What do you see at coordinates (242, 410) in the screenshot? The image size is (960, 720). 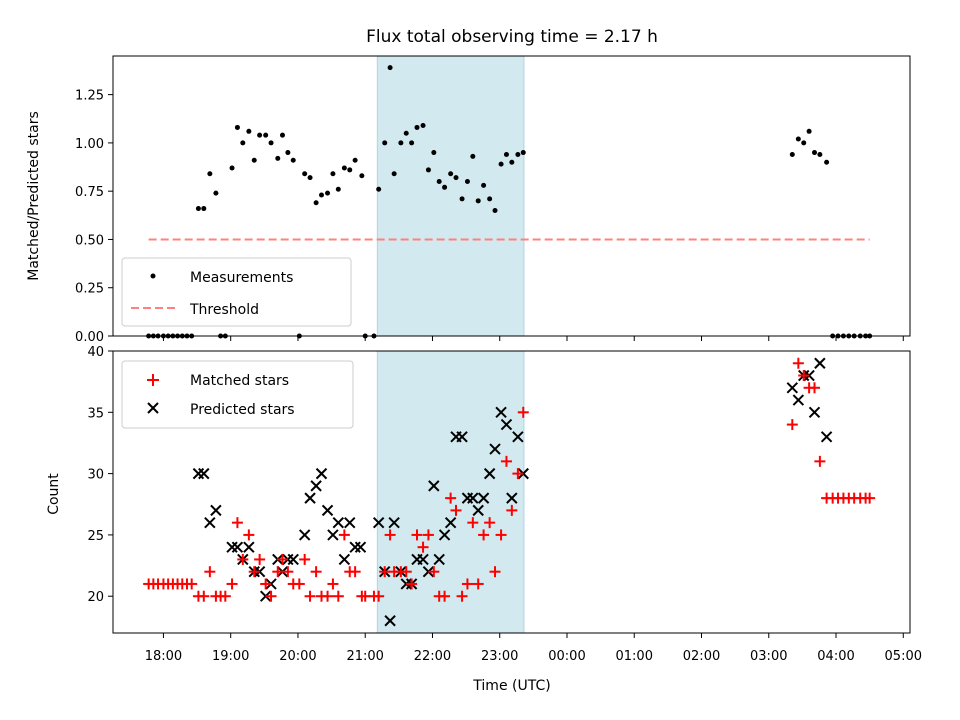 I see `legend-predicted-label: Predicted stars` at bounding box center [242, 410].